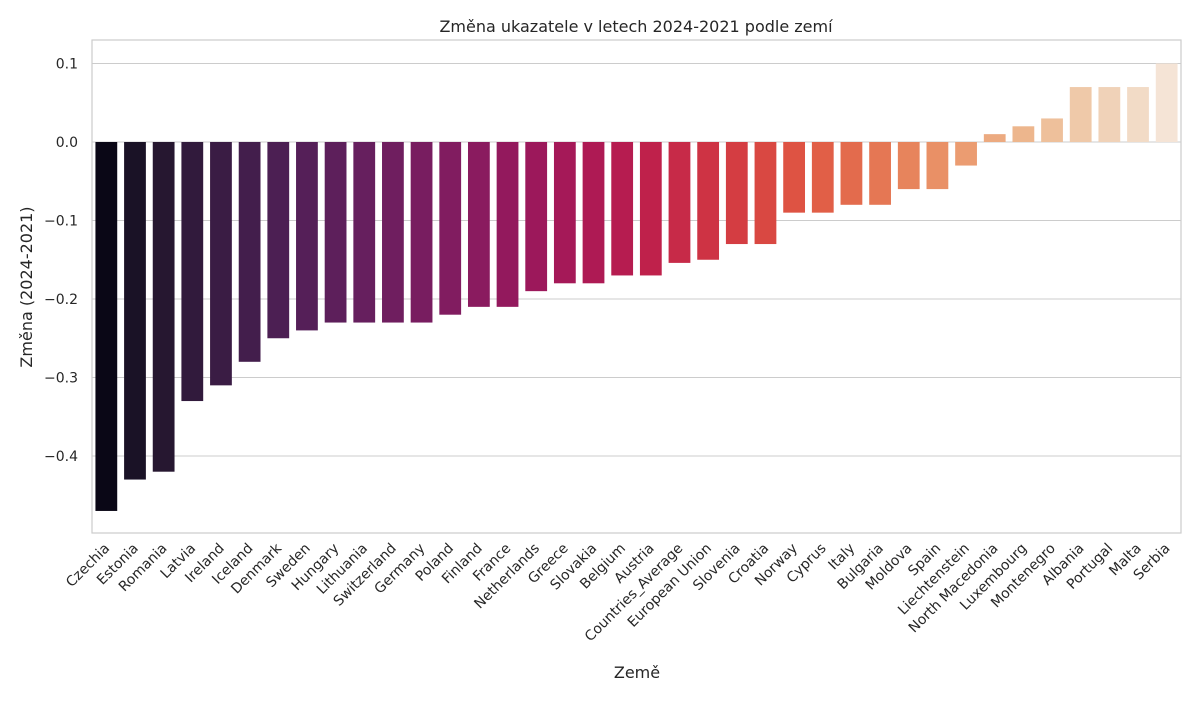 This screenshot has height=704, width=1200. Describe the element at coordinates (61, 457) in the screenshot. I see `y-tick-label: −0.4` at that location.